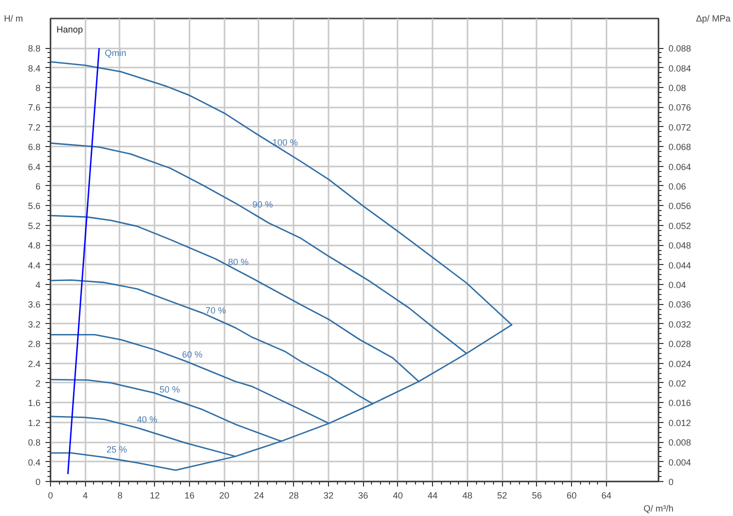 This screenshot has height=516, width=733. I want to click on y-tick-label: 2.8, so click(34, 344).